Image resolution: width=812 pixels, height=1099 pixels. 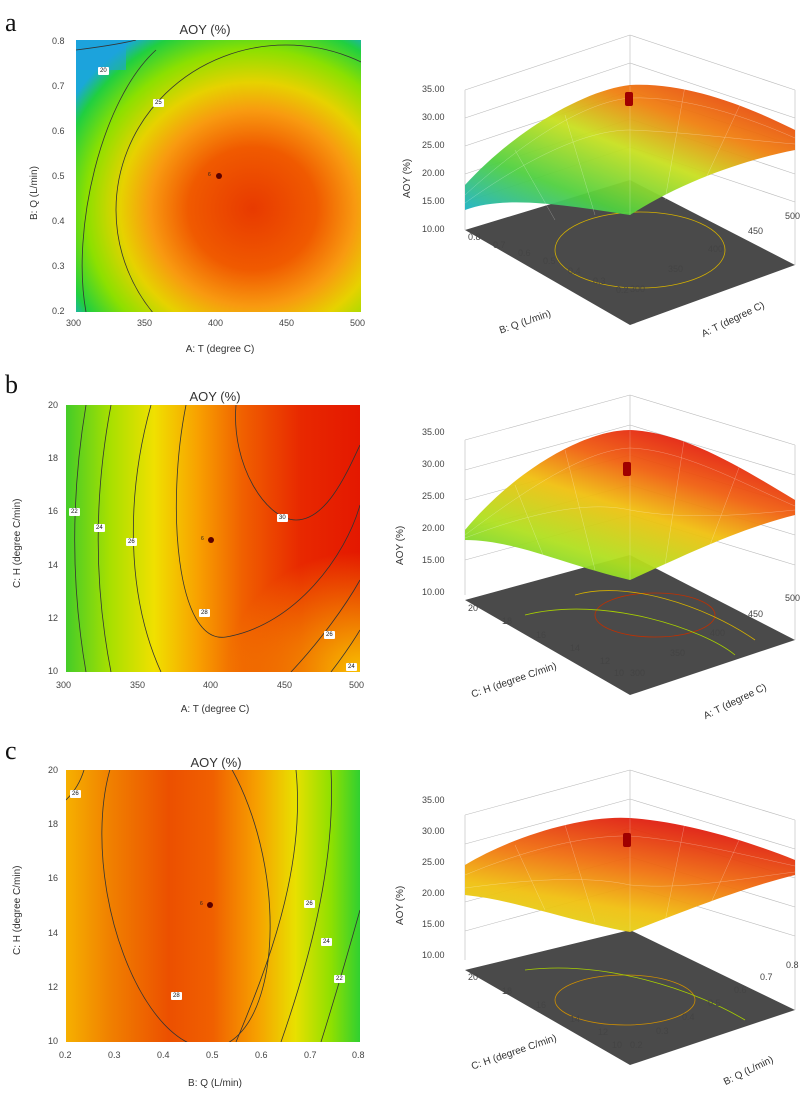 I want to click on y-tick: 0.6, so click(x=58, y=131).